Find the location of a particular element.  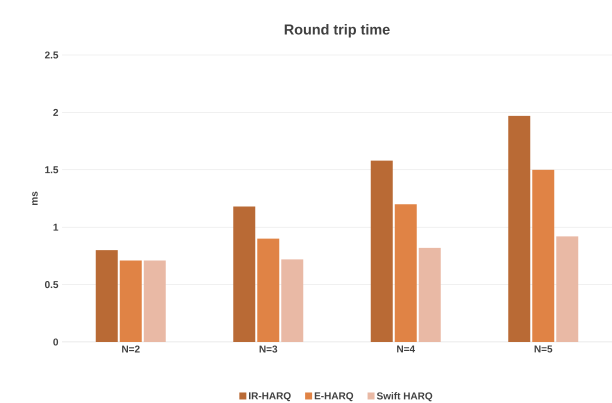

y-tick-label: 2 is located at coordinates (55, 112).